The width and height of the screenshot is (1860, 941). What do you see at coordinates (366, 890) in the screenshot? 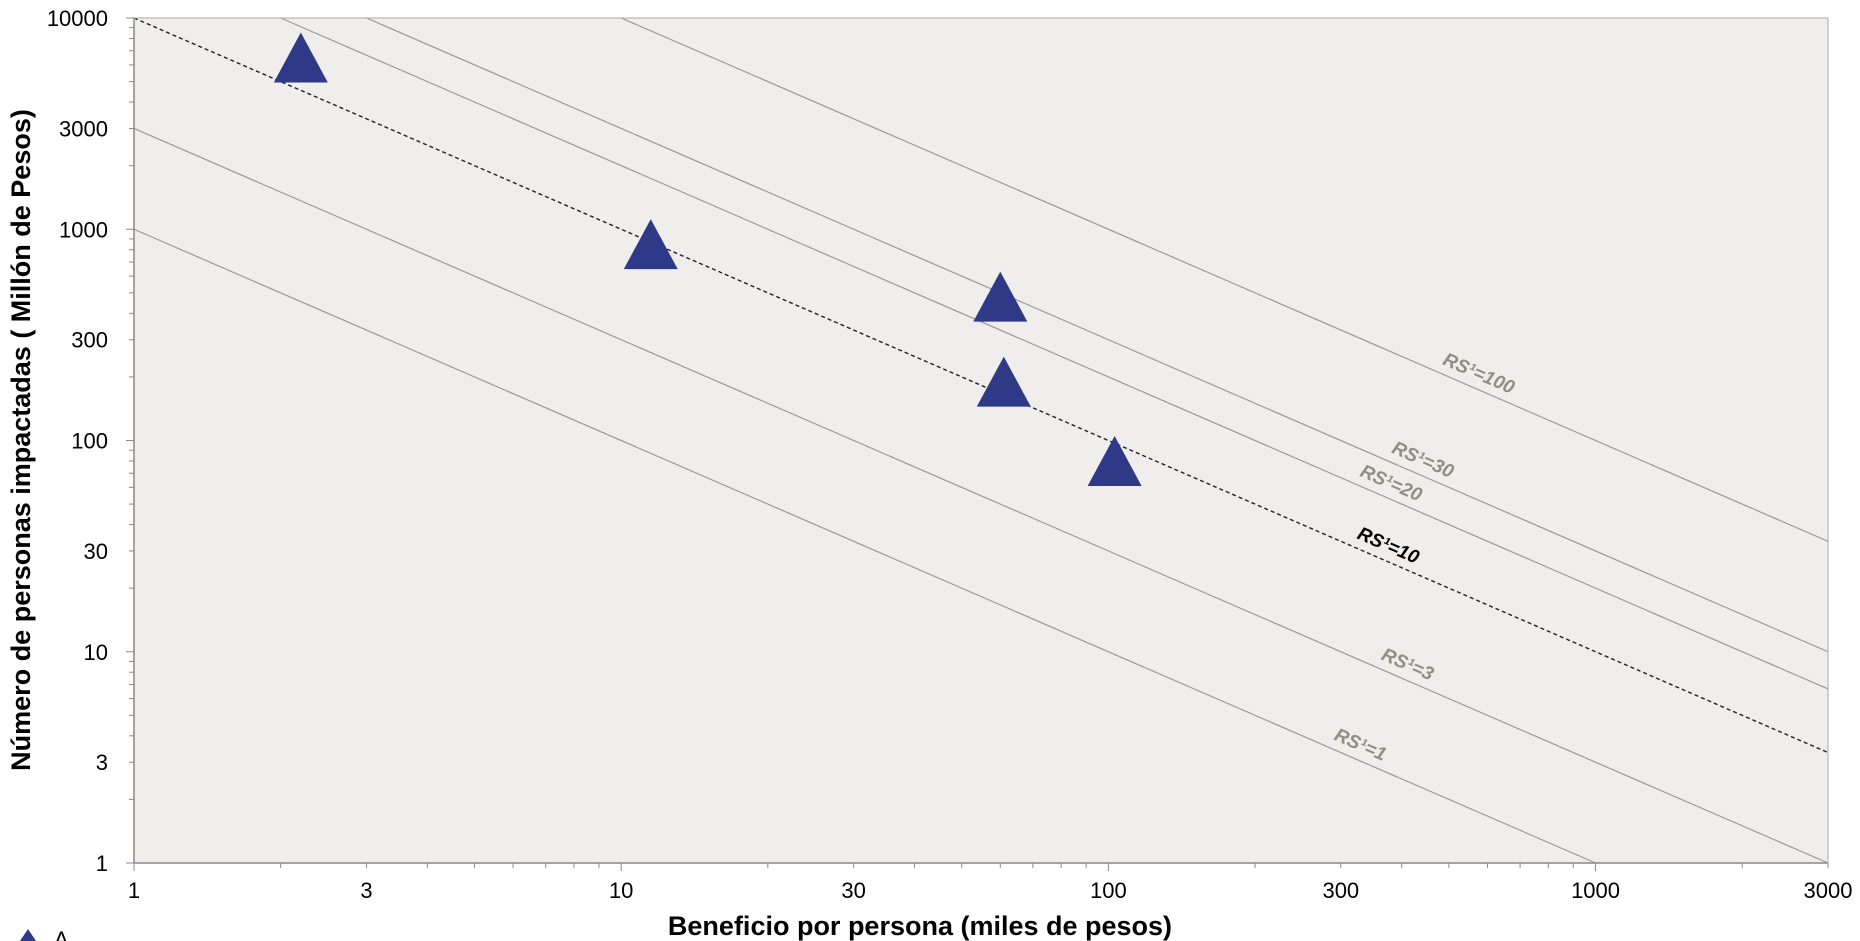
I see `x-tick-label: 3` at bounding box center [366, 890].